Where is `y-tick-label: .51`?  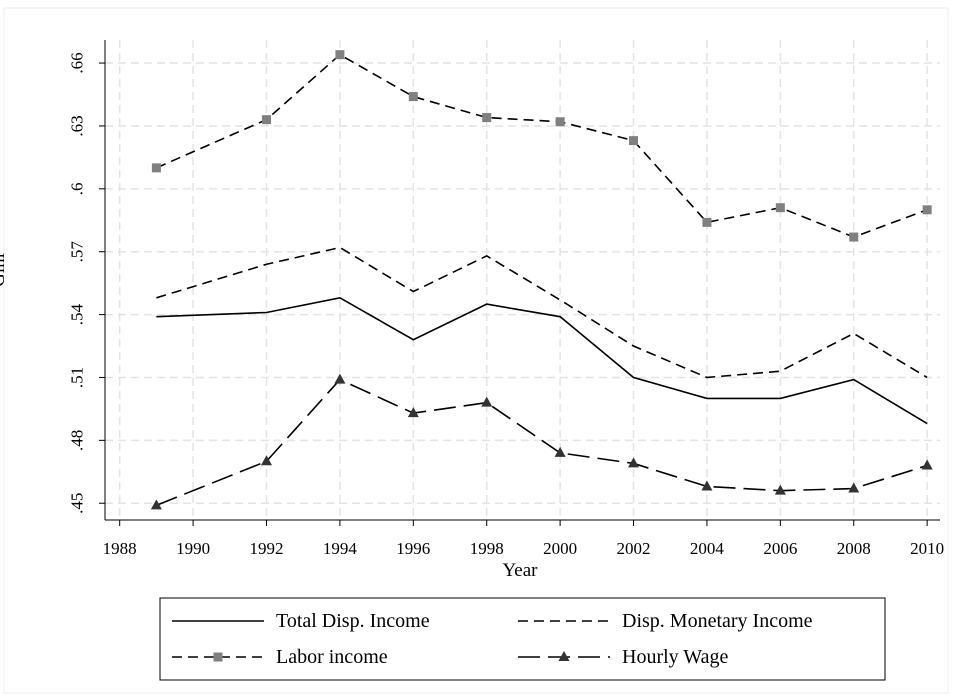 y-tick-label: .51 is located at coordinates (77, 377).